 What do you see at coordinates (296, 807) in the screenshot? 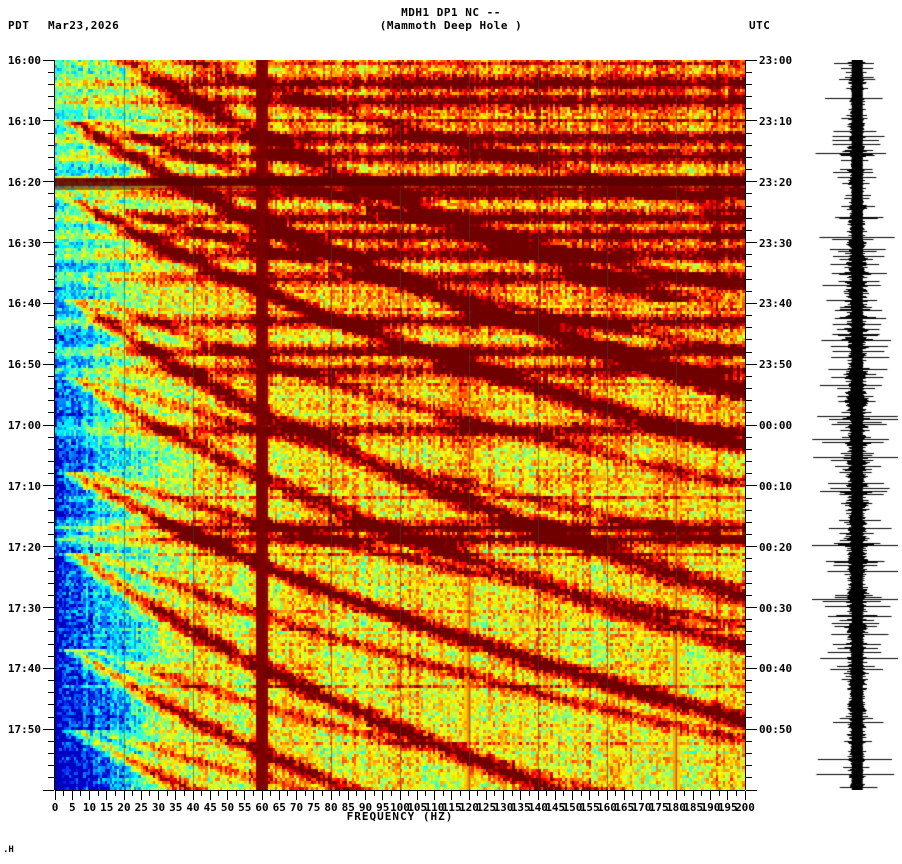
I see `frequency-label: 70` at bounding box center [296, 807].